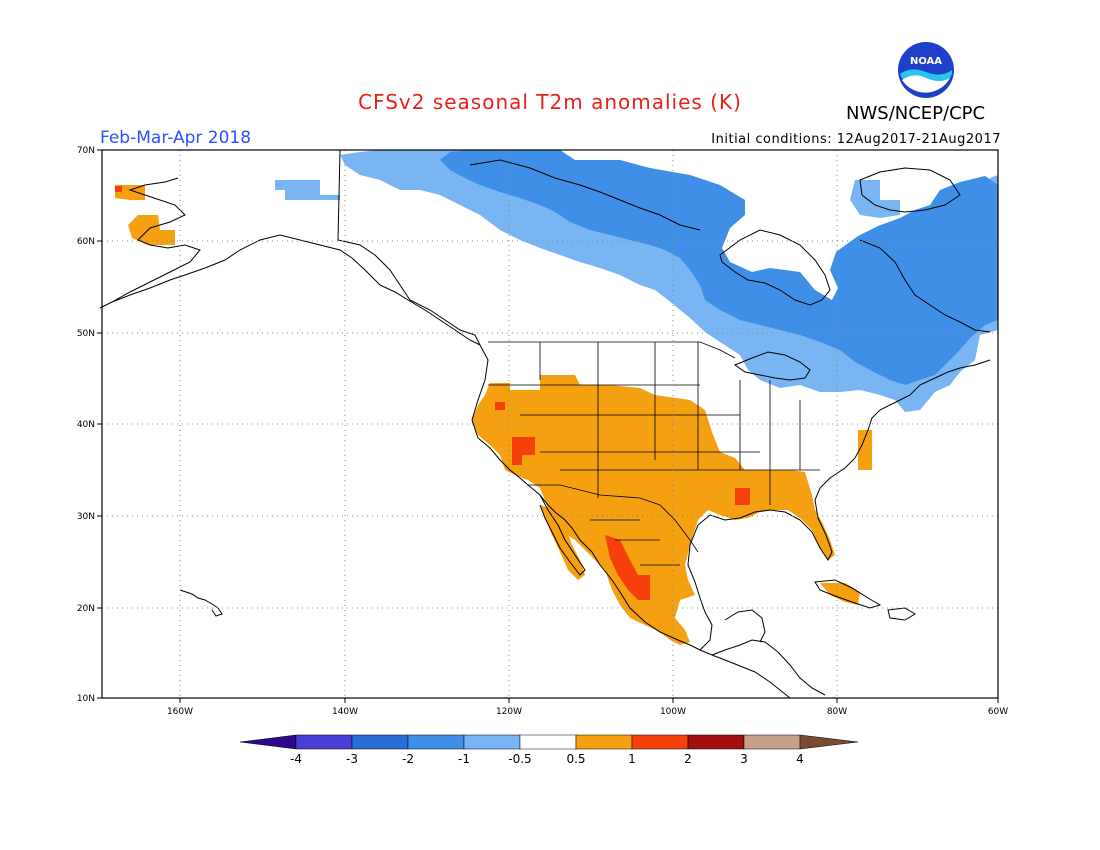  What do you see at coordinates (352, 759) in the screenshot?
I see `colorbar-label: -3` at bounding box center [352, 759].